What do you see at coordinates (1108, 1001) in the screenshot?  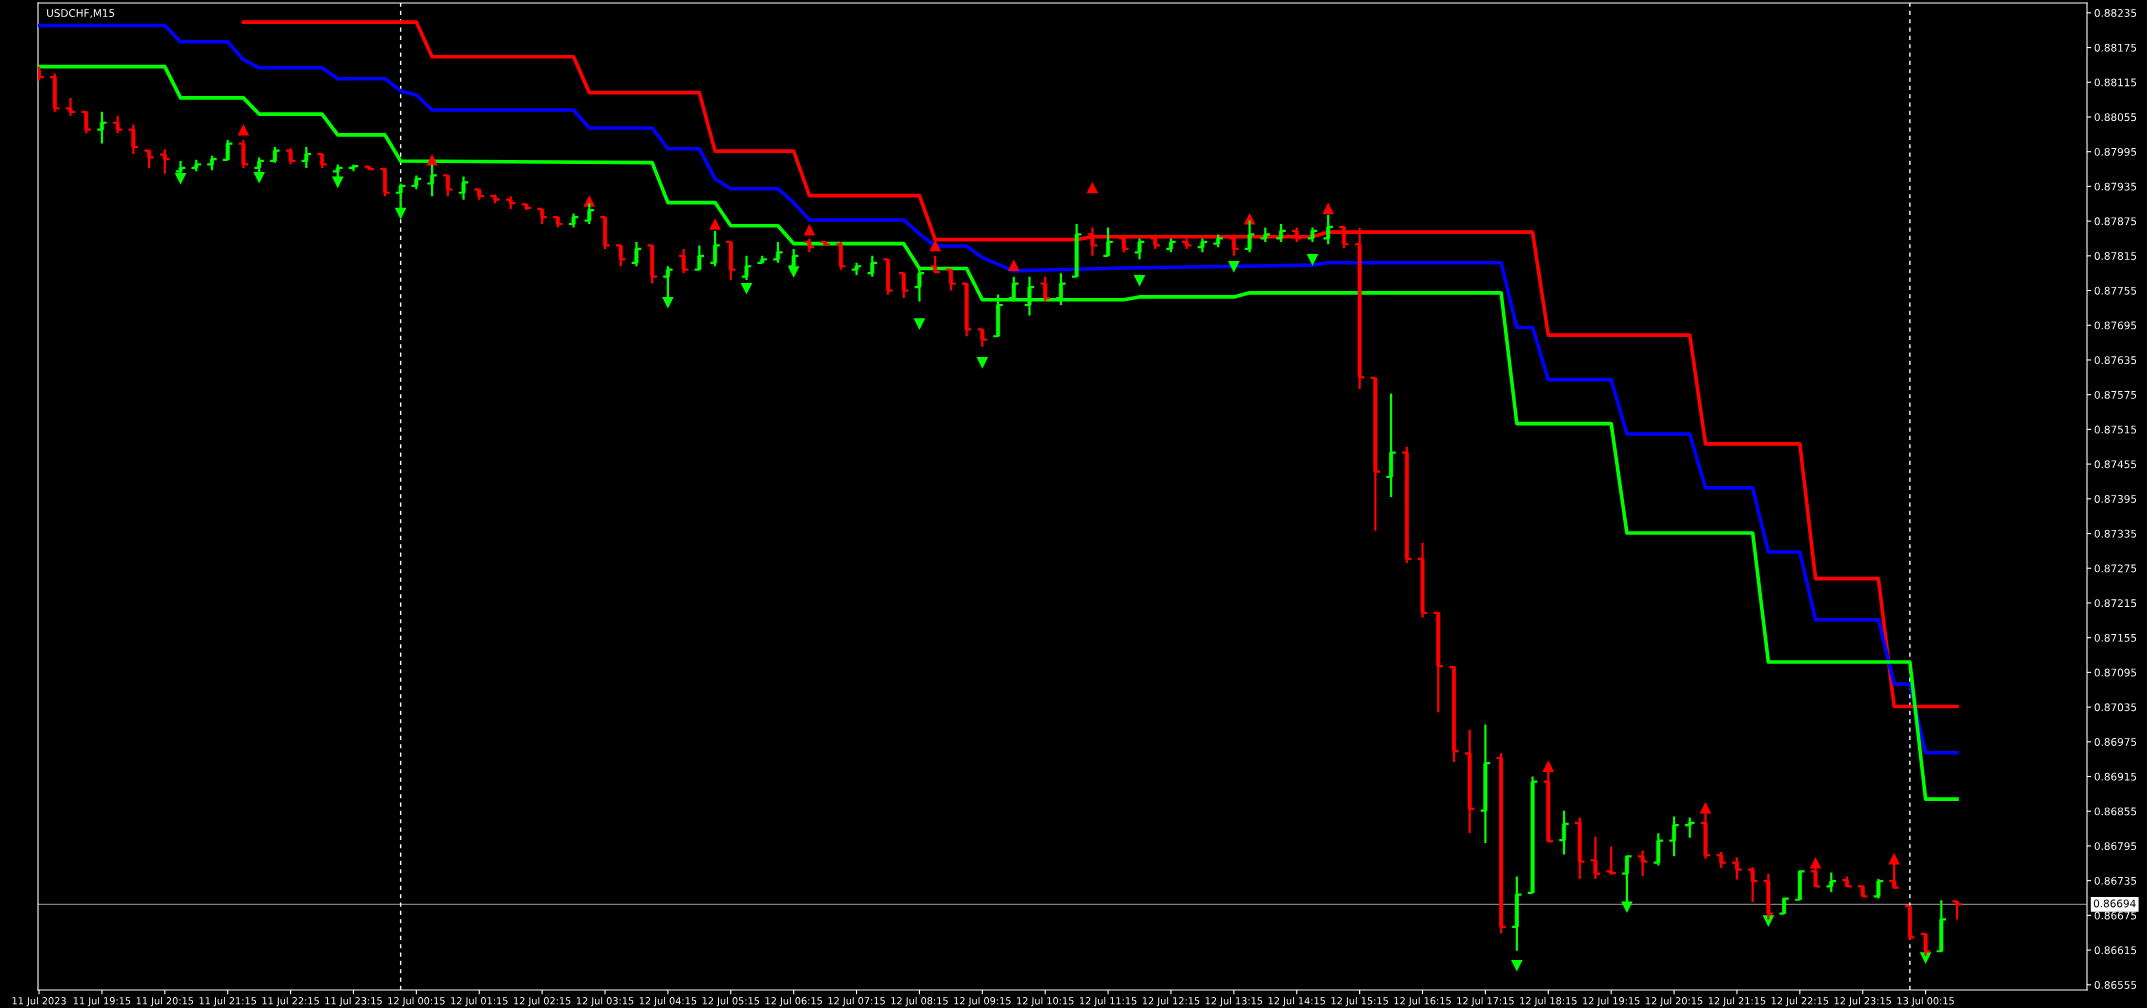 I see `x-tick-label: 12 Jul 11:15` at bounding box center [1108, 1001].